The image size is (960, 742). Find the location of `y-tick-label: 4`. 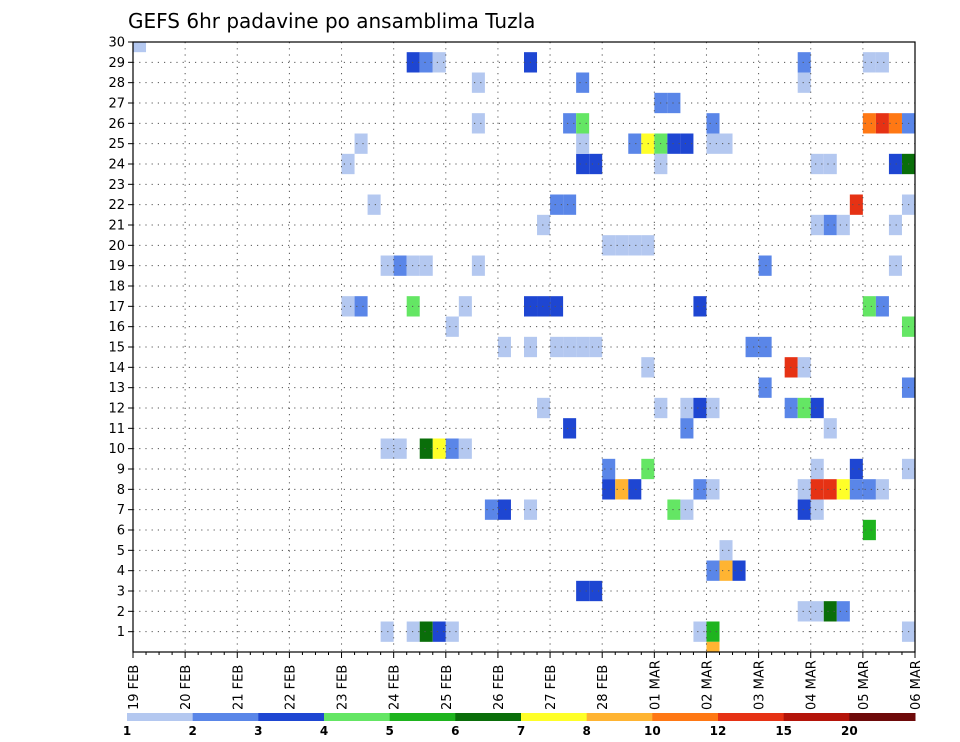

y-tick-label: 4 is located at coordinates (121, 571).